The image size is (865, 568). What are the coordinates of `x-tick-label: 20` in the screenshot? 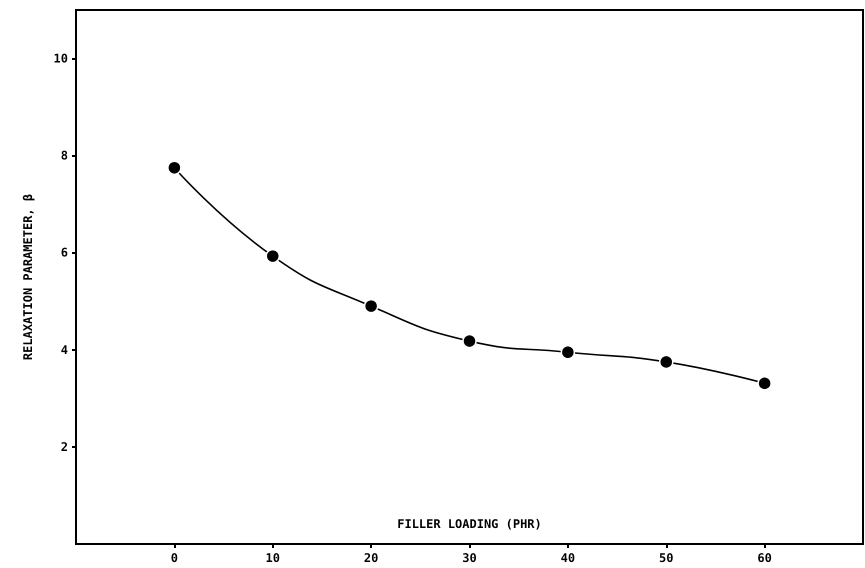 It's located at (371, 558).